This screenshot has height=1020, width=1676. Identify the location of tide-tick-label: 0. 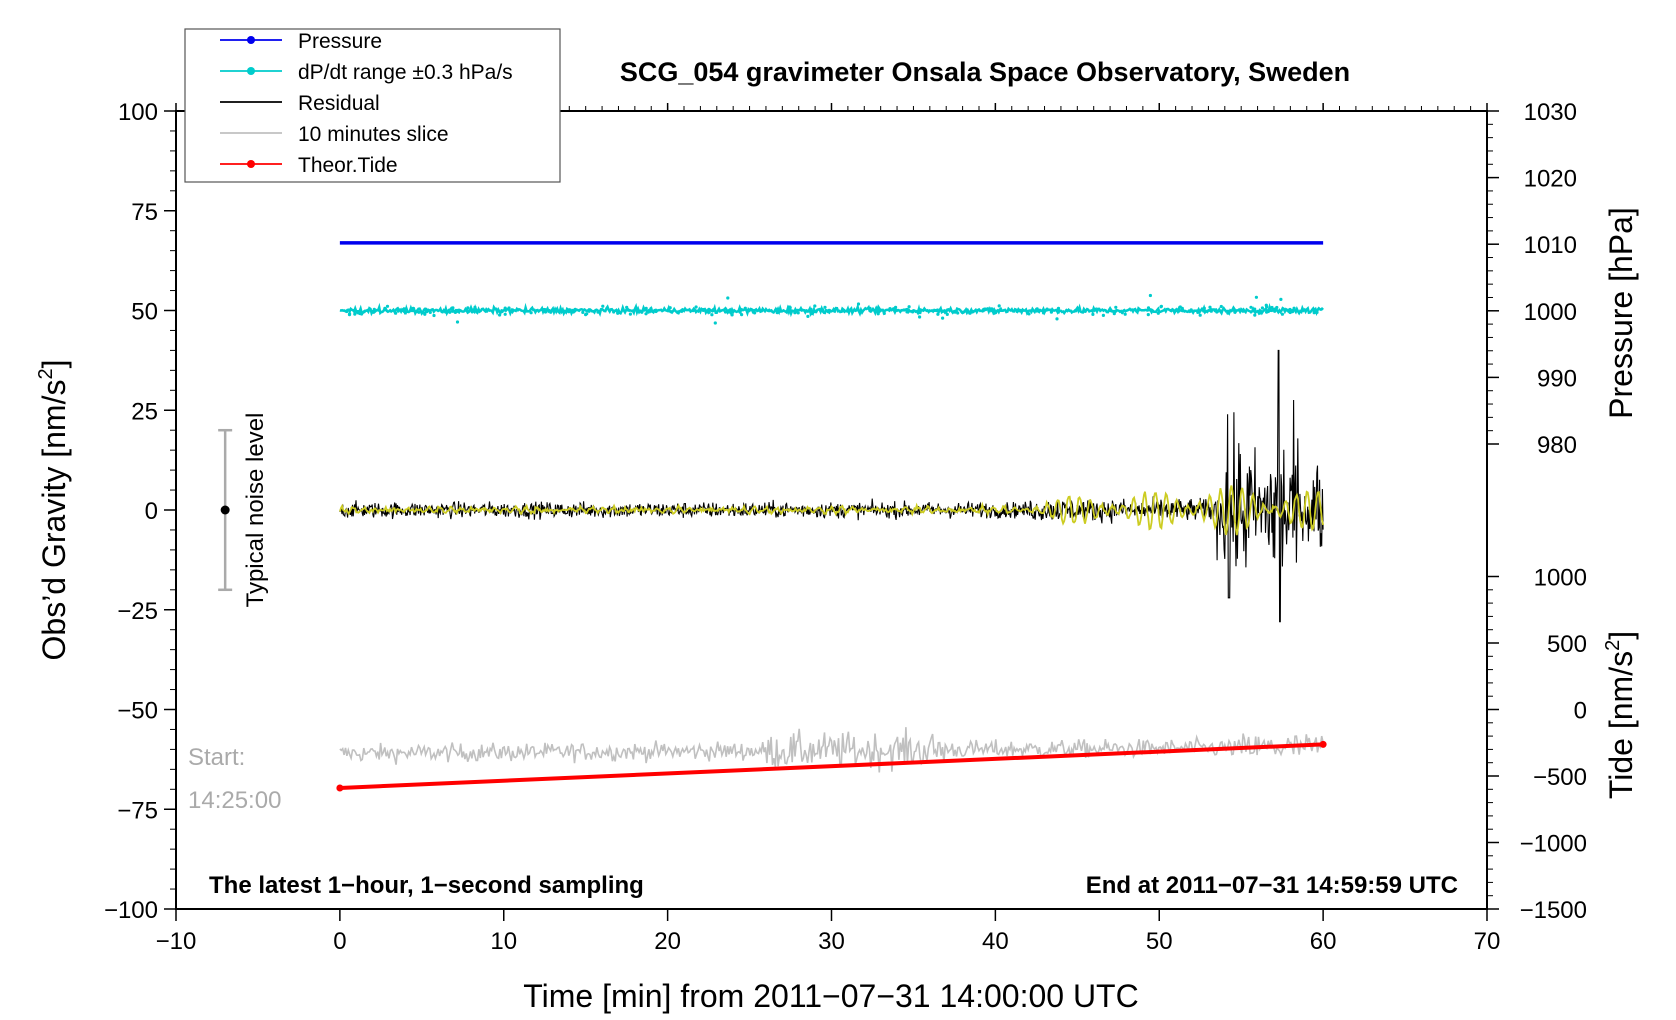
(1580, 711).